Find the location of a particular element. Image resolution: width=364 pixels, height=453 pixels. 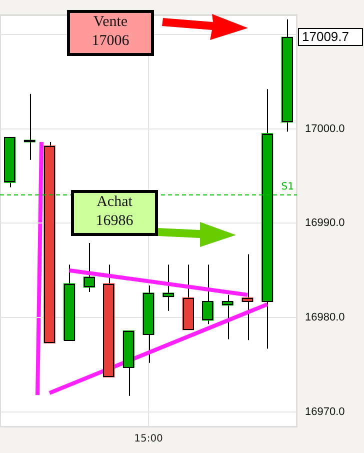

note-box: Vente 17006 is located at coordinates (110, 33).